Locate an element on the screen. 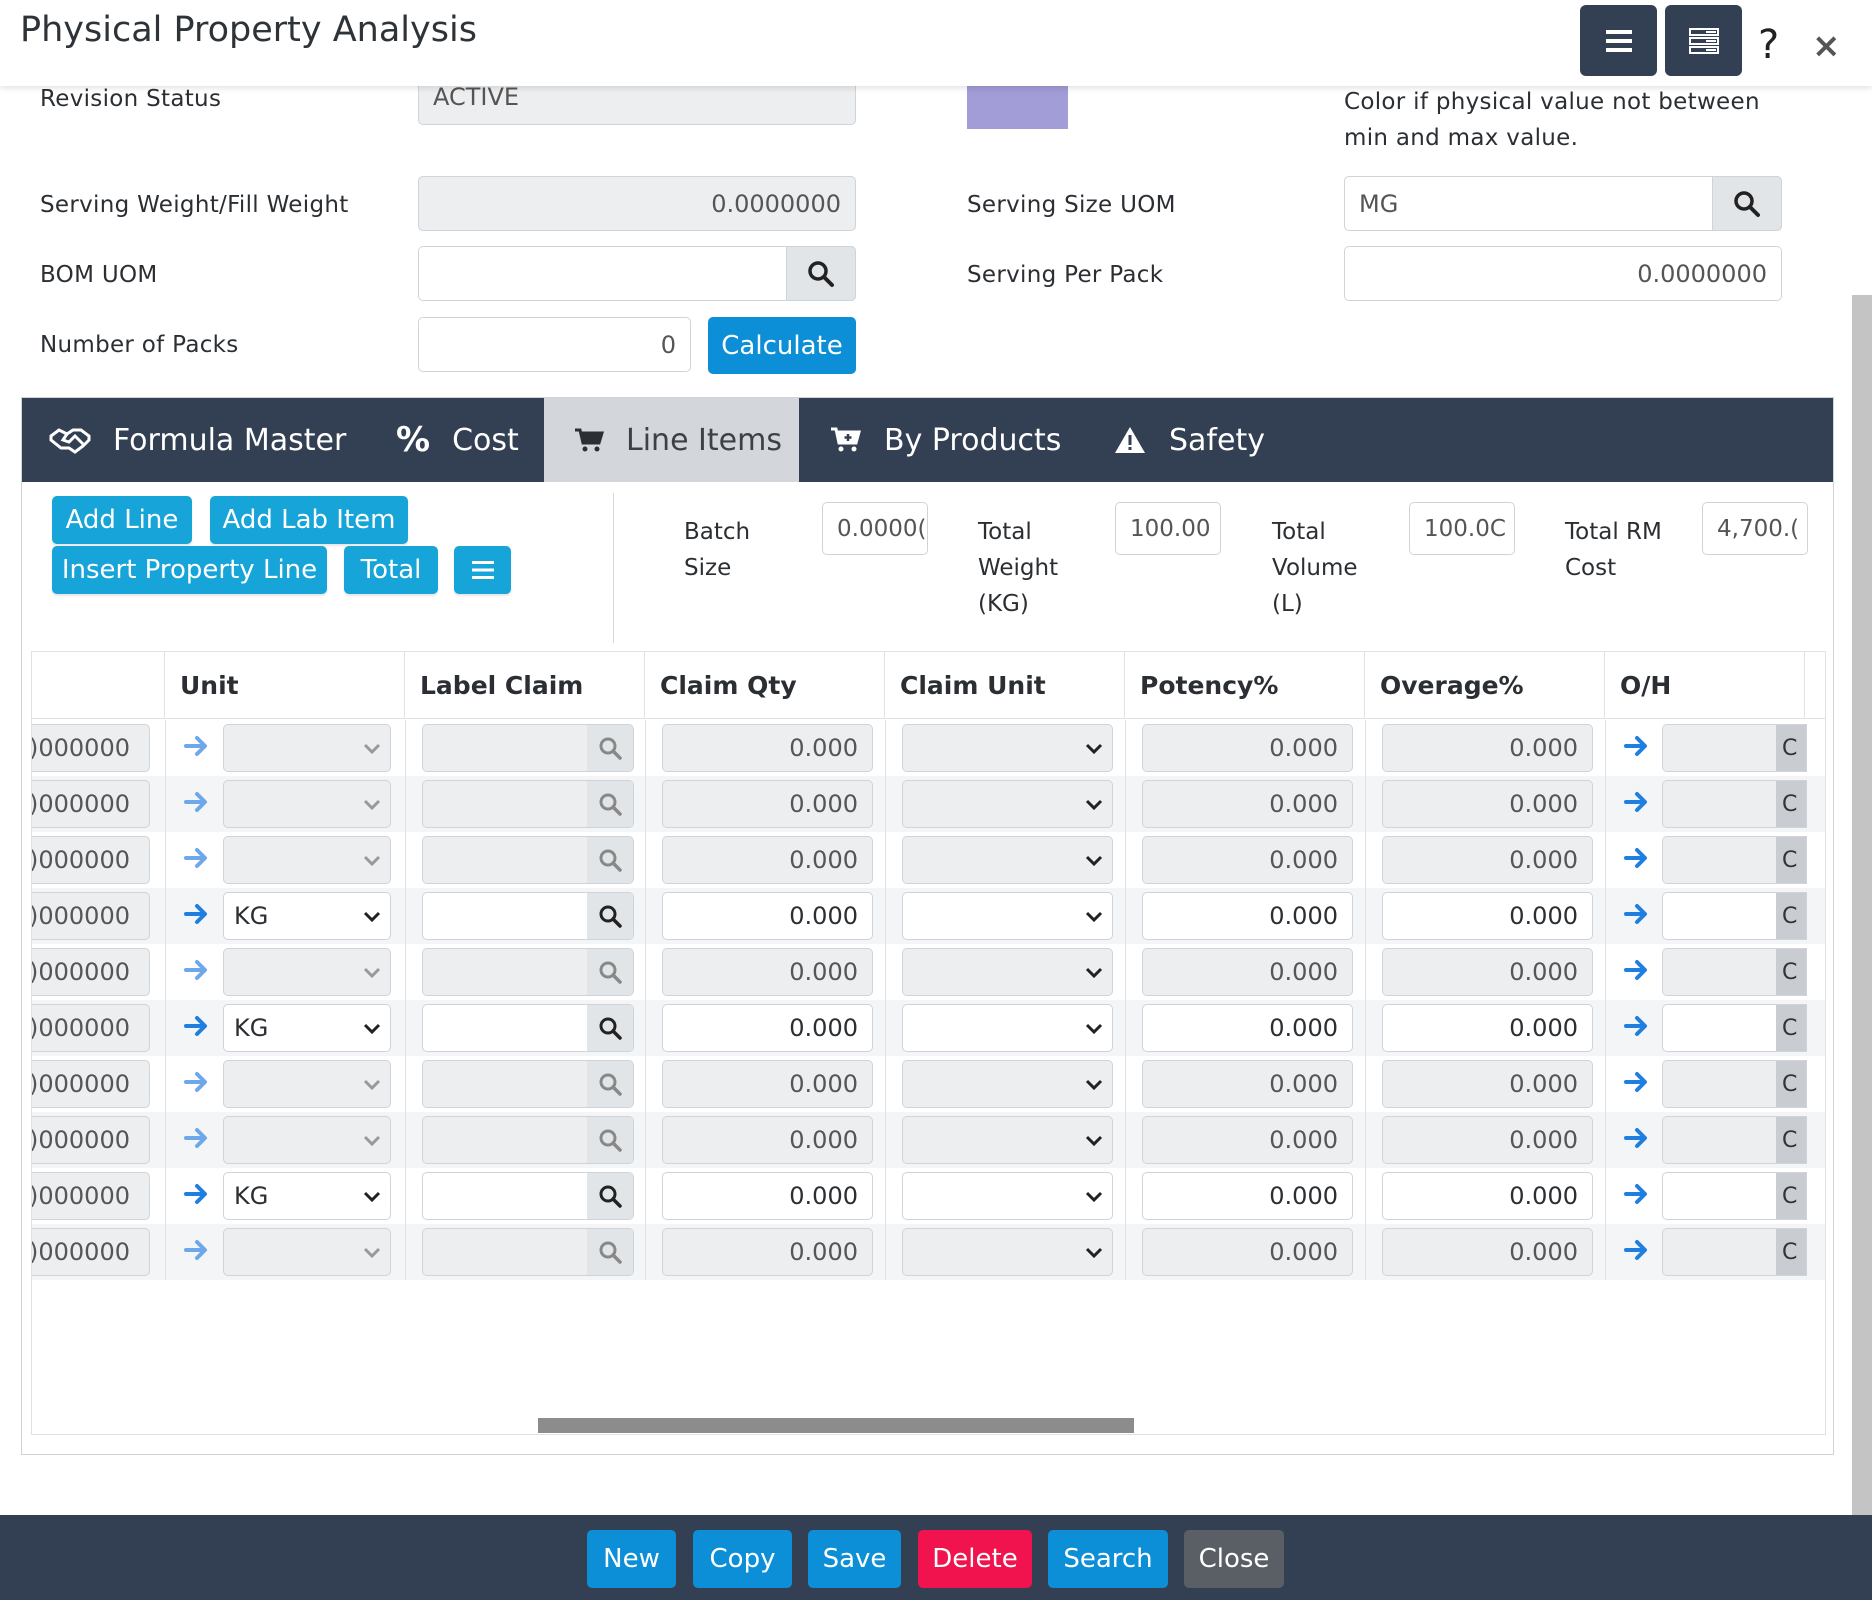 The height and width of the screenshot is (1600, 1872). close-button: Close is located at coordinates (1234, 1559).